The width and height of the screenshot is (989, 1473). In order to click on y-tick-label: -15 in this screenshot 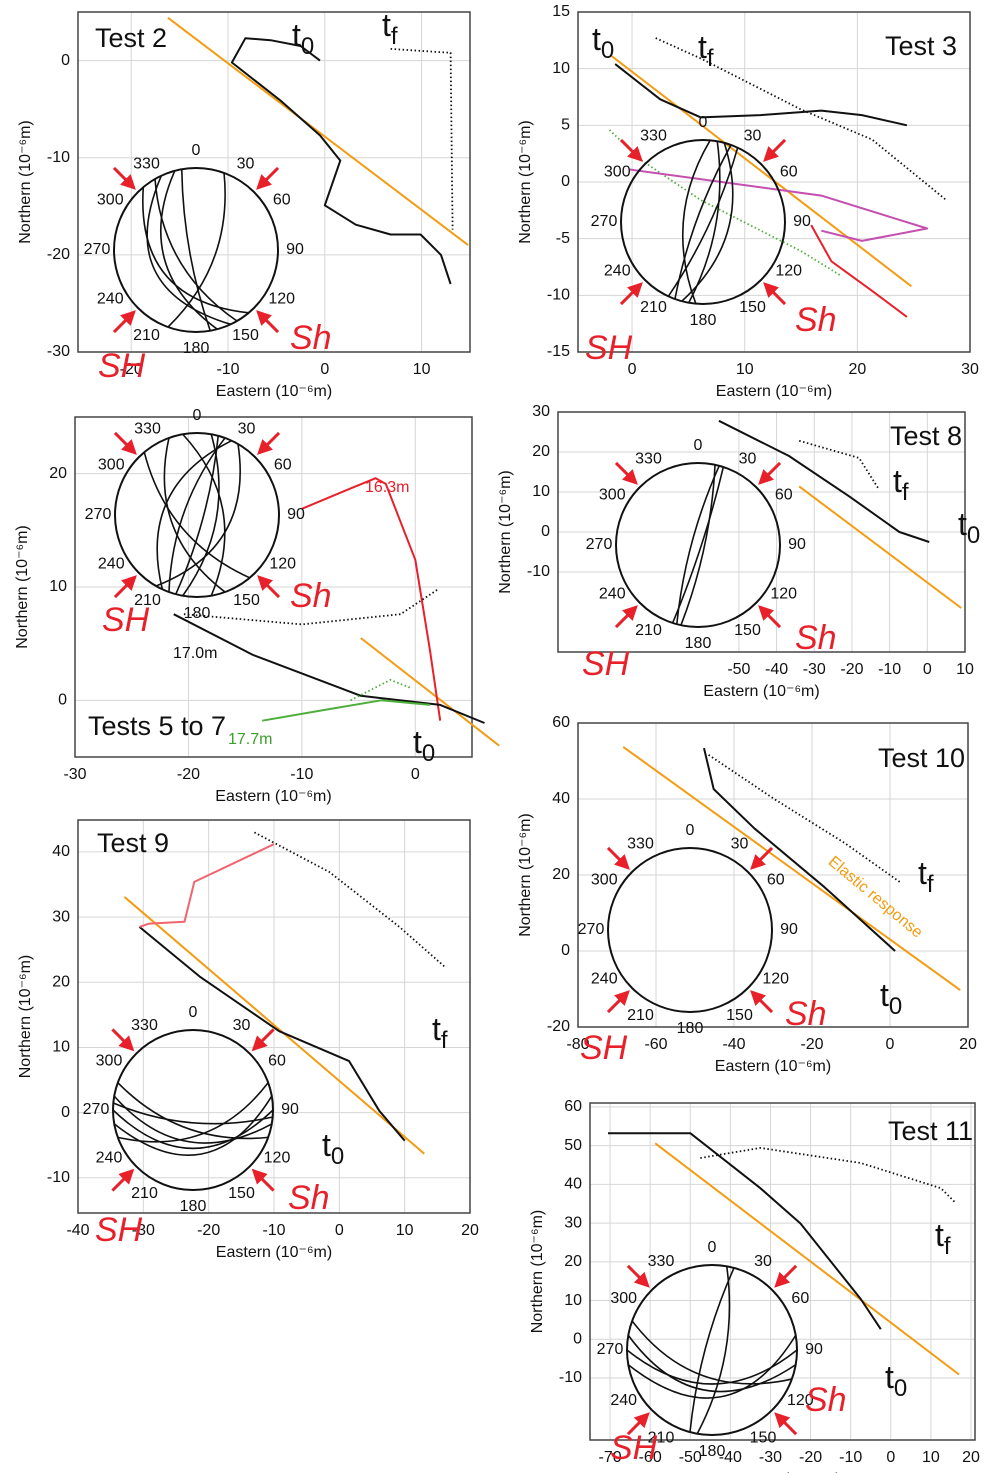, I will do `click(558, 351)`.